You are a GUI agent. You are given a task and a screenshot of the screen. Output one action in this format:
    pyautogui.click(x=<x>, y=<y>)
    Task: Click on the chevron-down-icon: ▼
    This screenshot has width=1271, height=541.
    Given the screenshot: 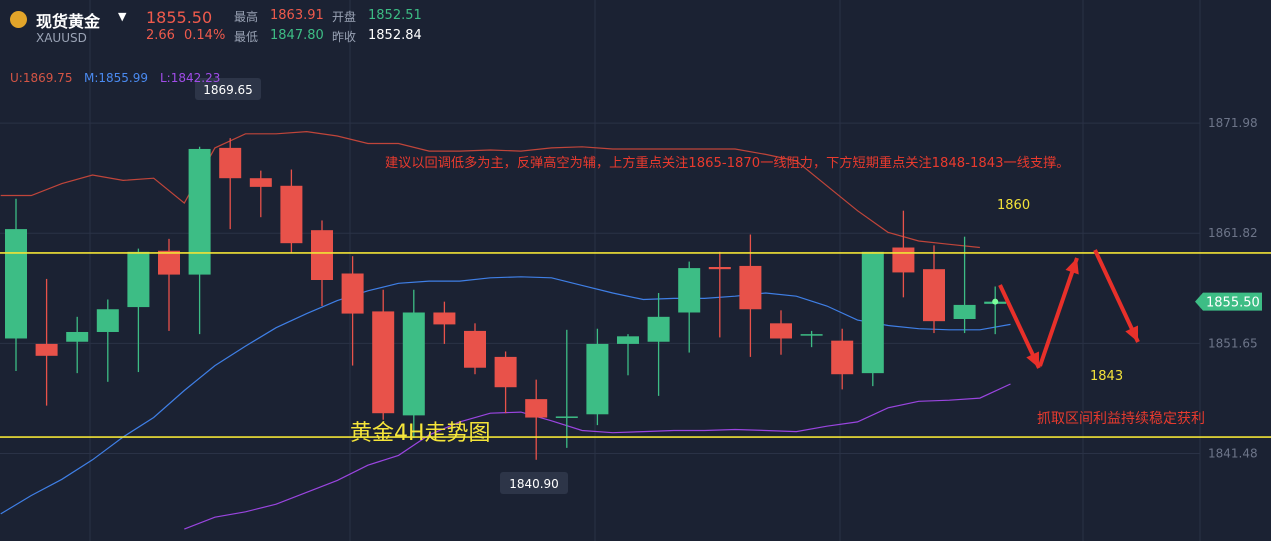 What is the action you would take?
    pyautogui.click(x=122, y=16)
    